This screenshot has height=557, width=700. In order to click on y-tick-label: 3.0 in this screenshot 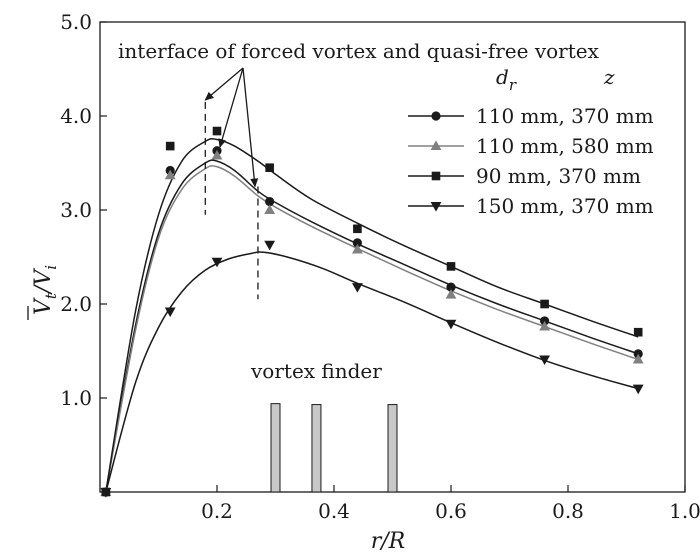, I will do `click(76, 210)`.